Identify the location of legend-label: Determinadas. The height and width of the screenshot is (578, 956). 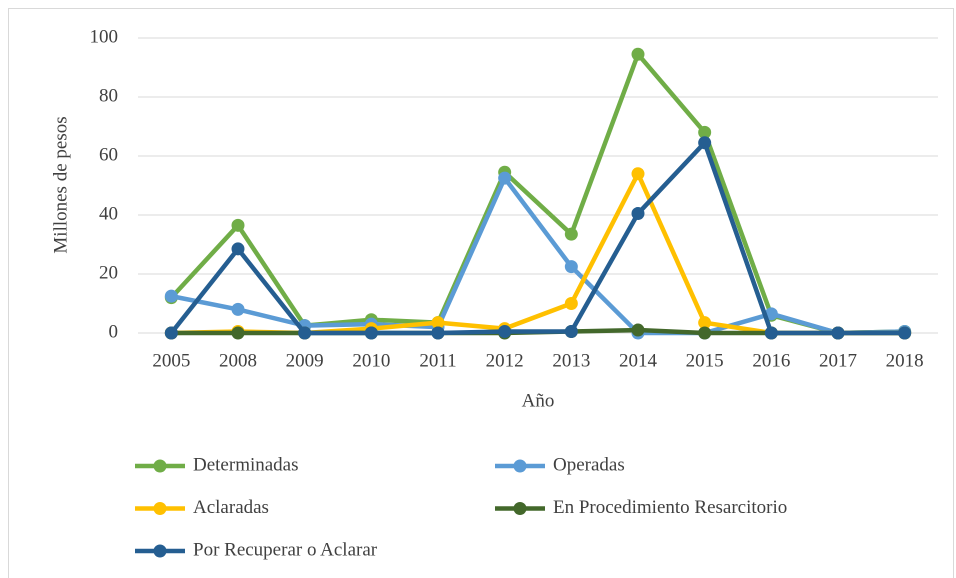
(246, 464).